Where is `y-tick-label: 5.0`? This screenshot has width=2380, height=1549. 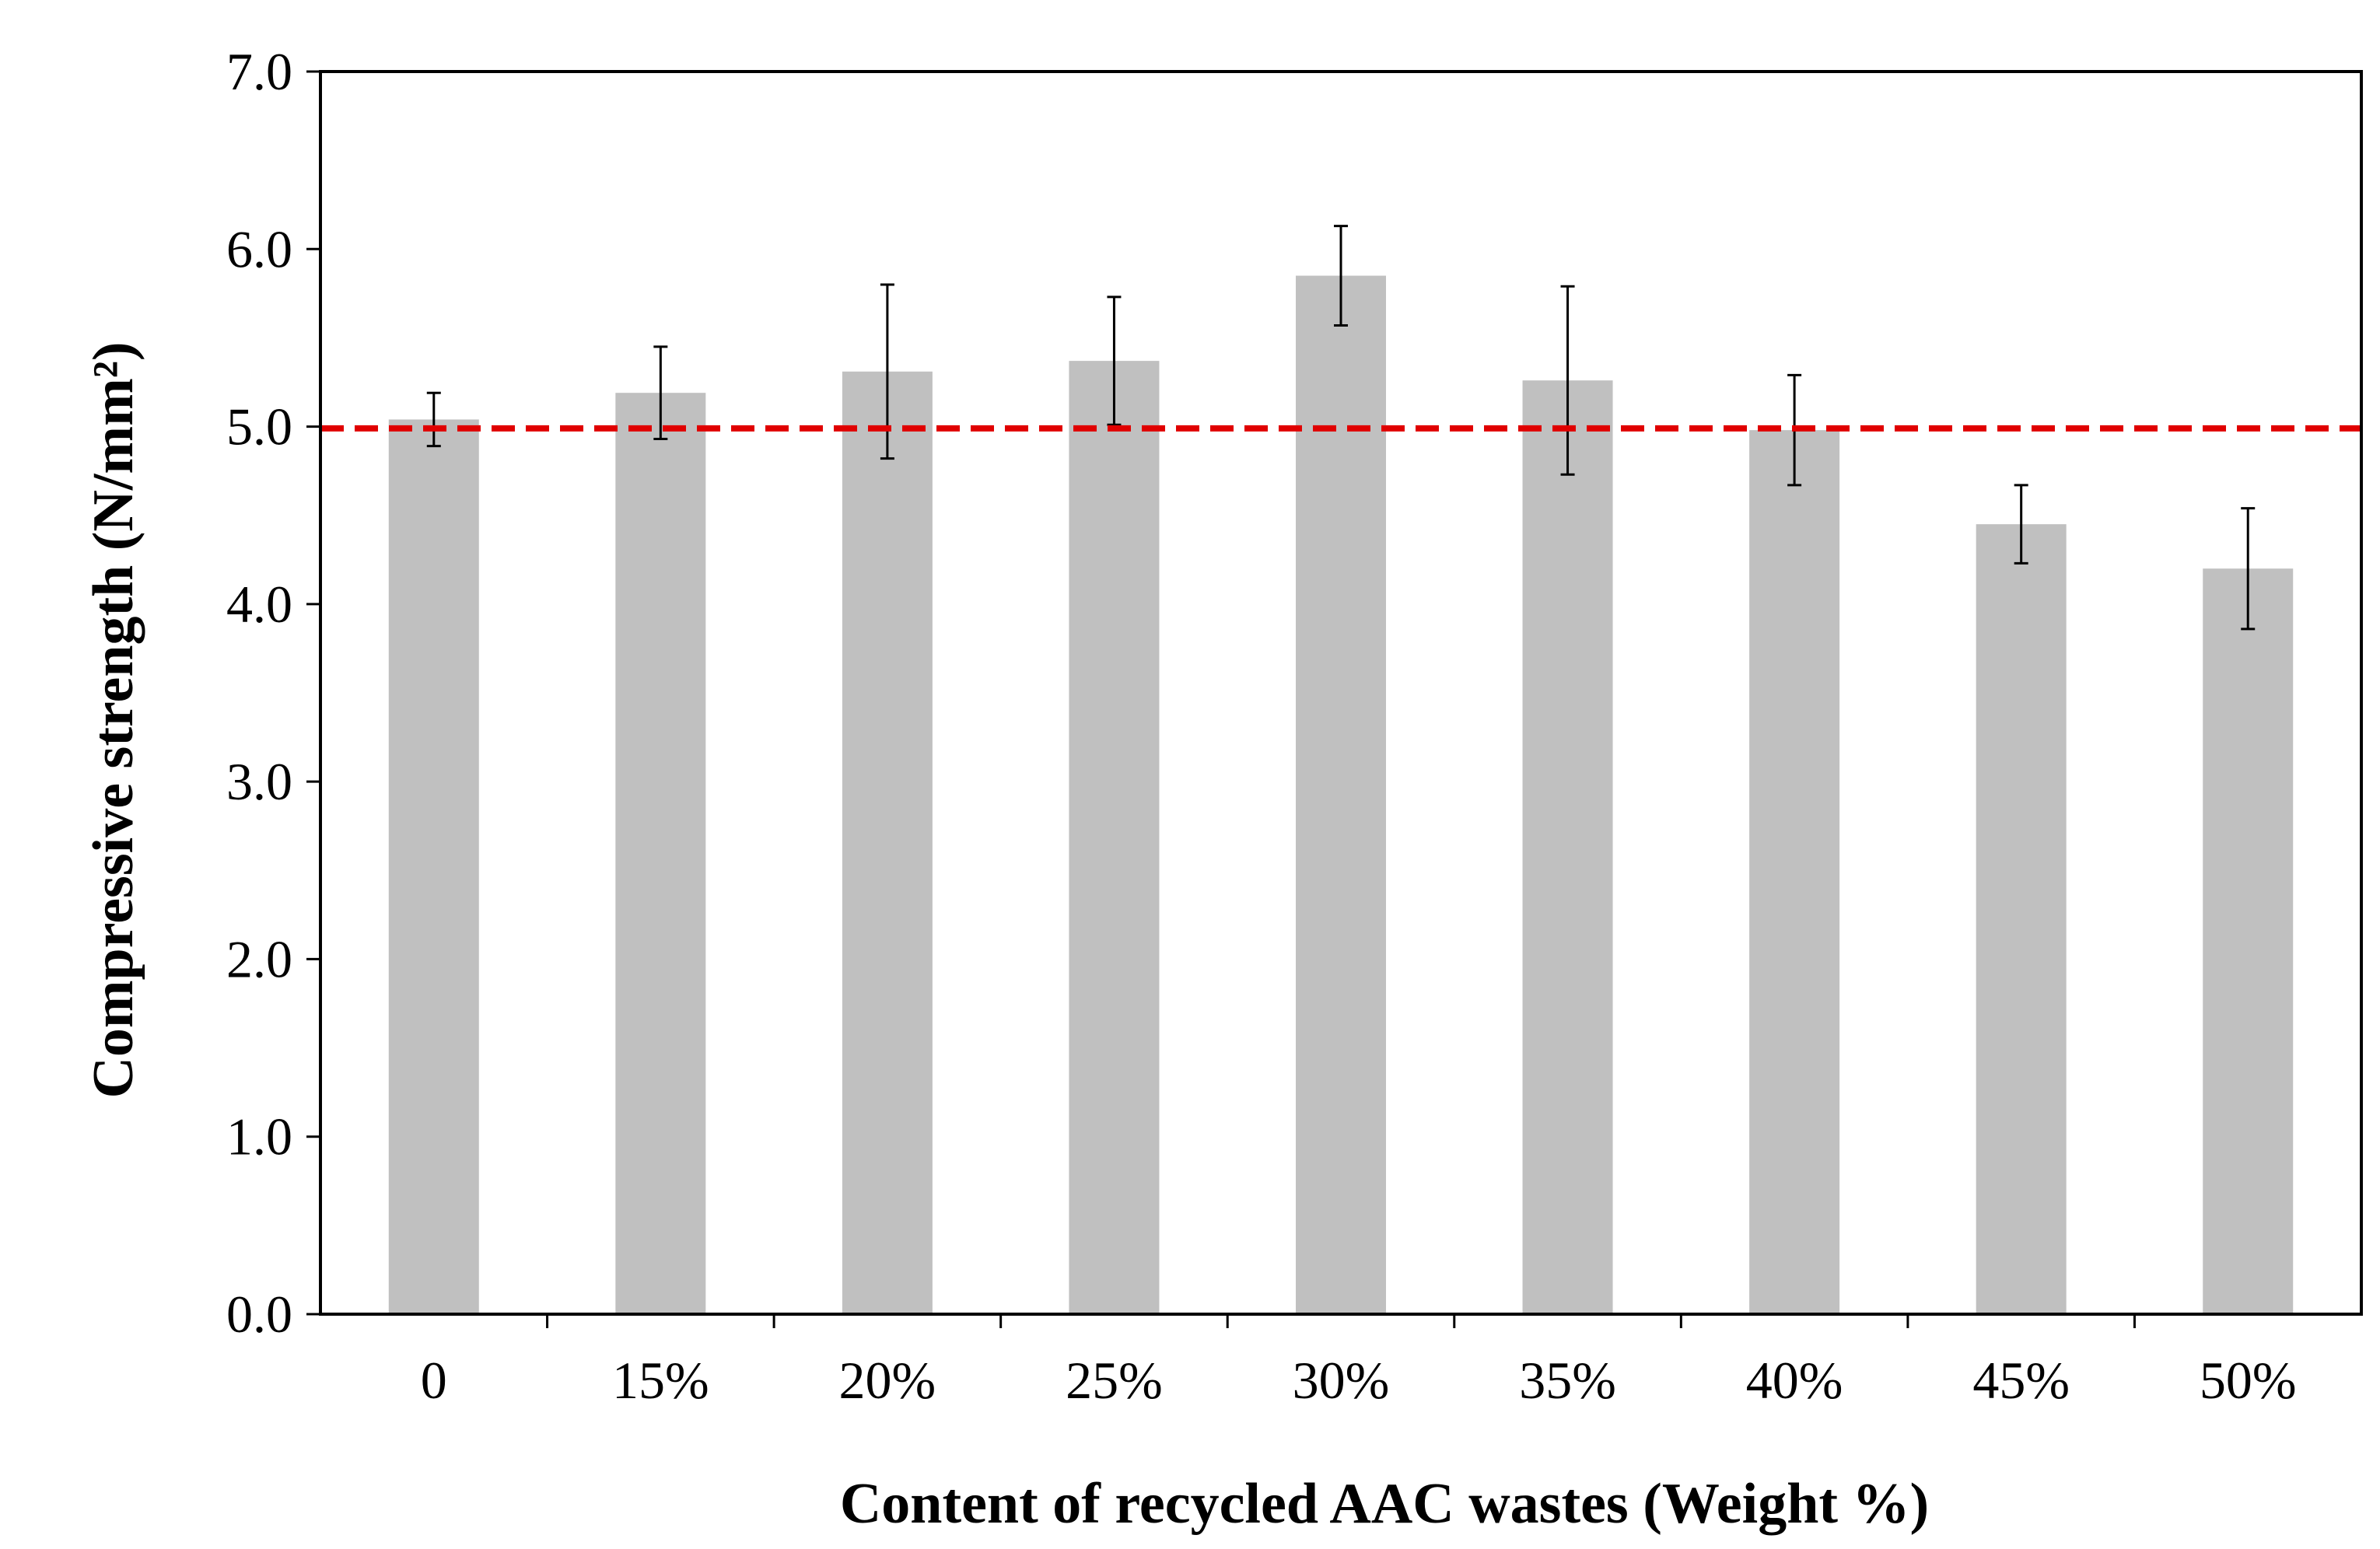
y-tick-label: 5.0 is located at coordinates (259, 426).